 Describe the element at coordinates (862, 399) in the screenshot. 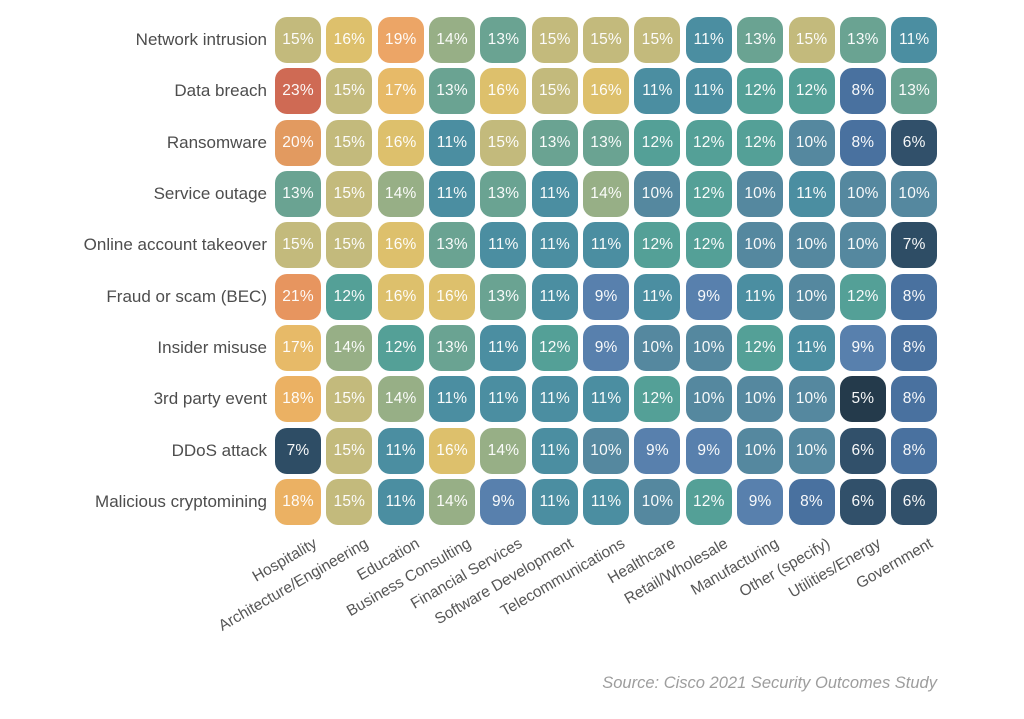

I see `heatmap-cell: 5%` at that location.